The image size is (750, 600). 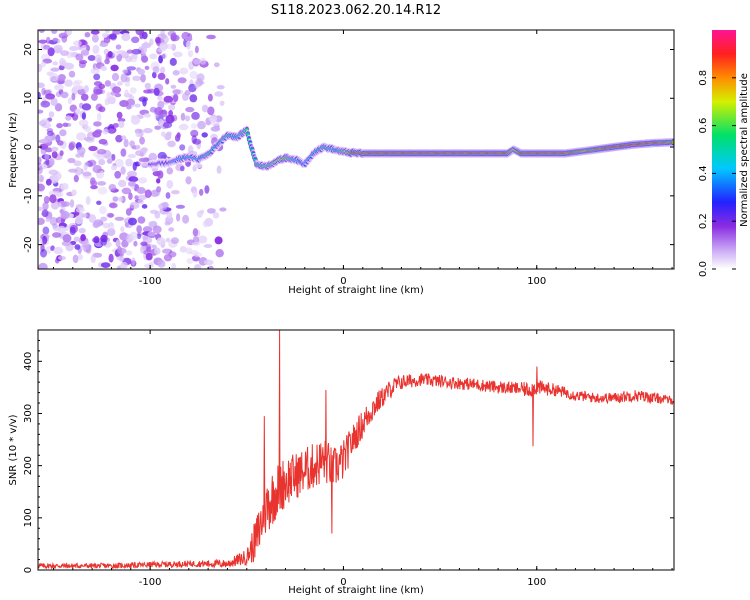 What do you see at coordinates (343, 281) in the screenshot?
I see `x-tick-label: 0` at bounding box center [343, 281].